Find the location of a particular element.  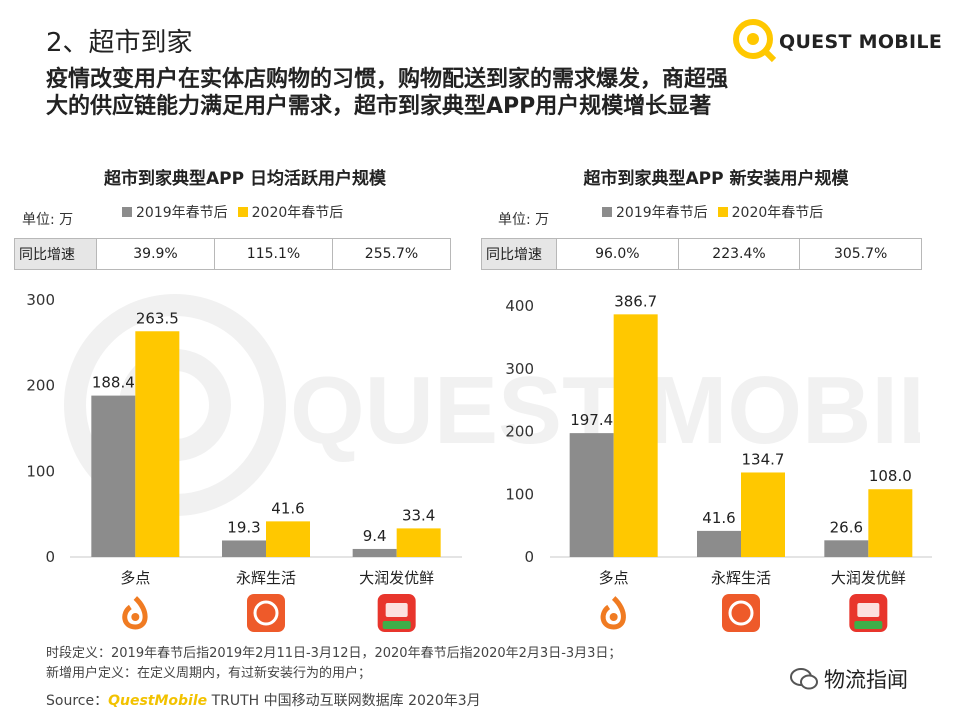

yoy-value: 223.4% is located at coordinates (739, 254).